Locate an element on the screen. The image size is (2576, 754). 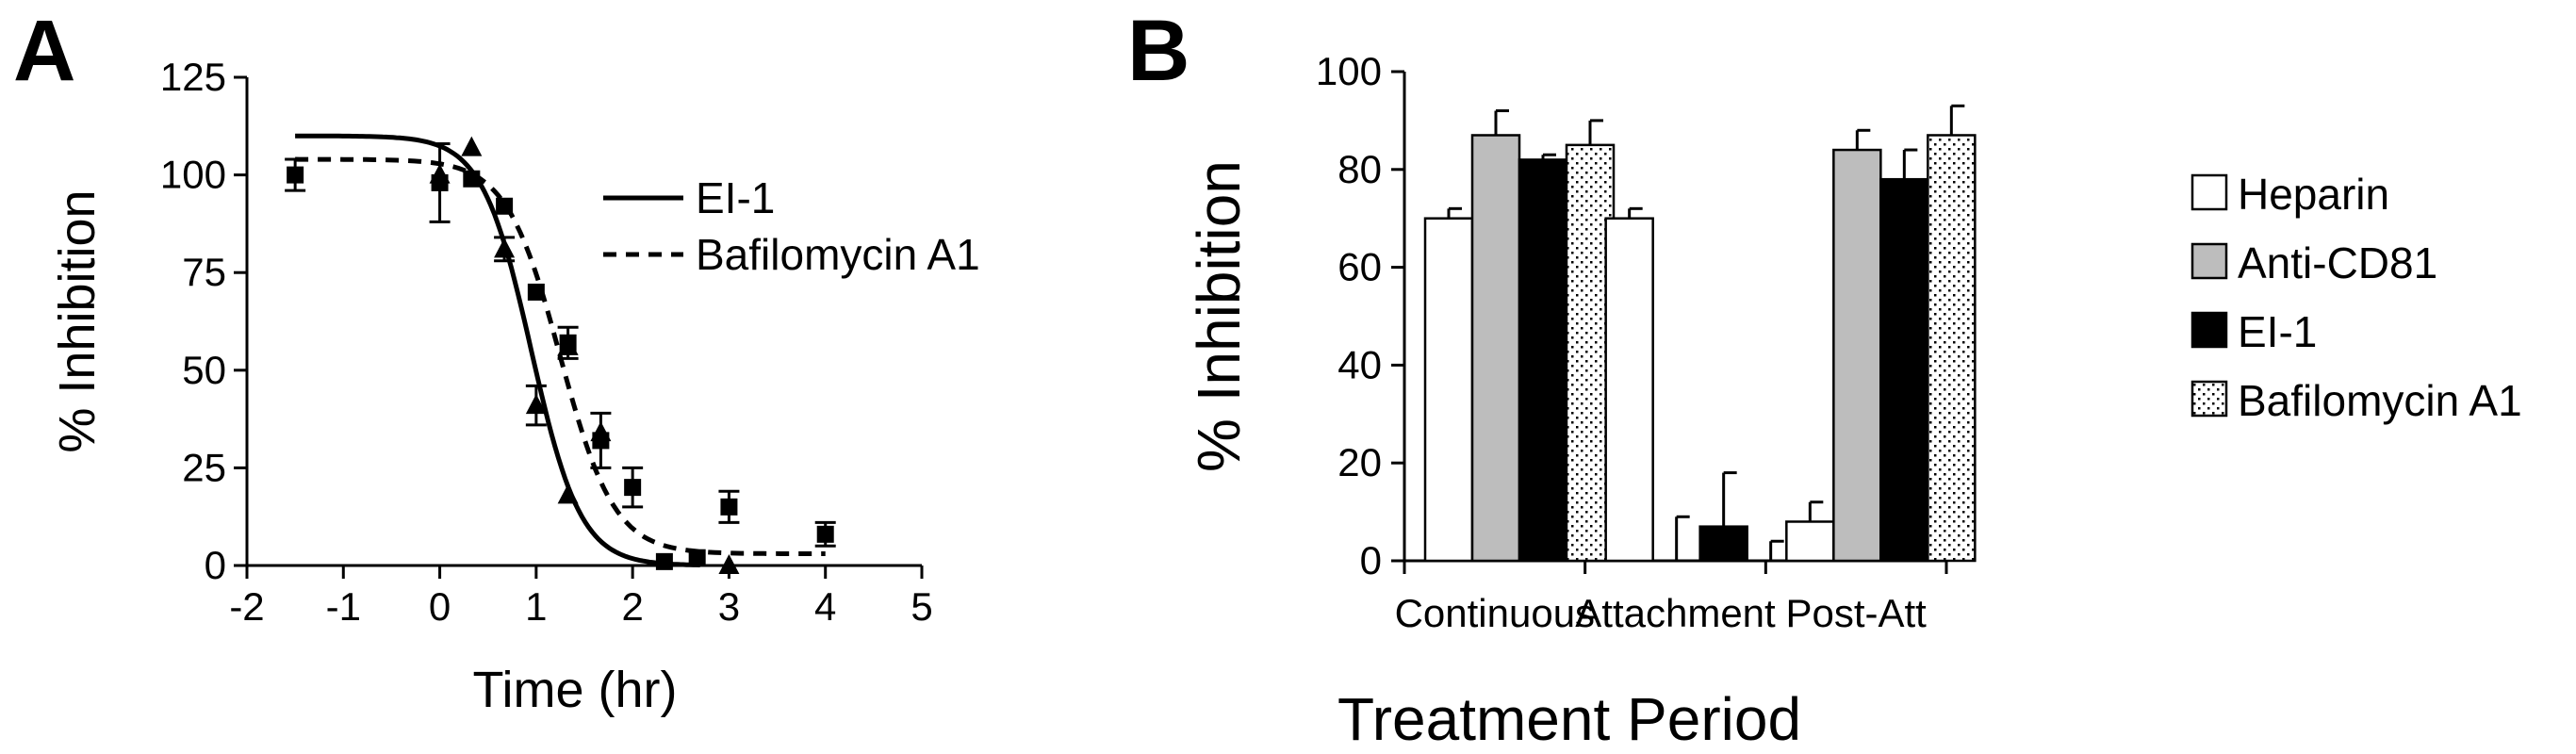
y-tick-label: 75 is located at coordinates (204, 272).